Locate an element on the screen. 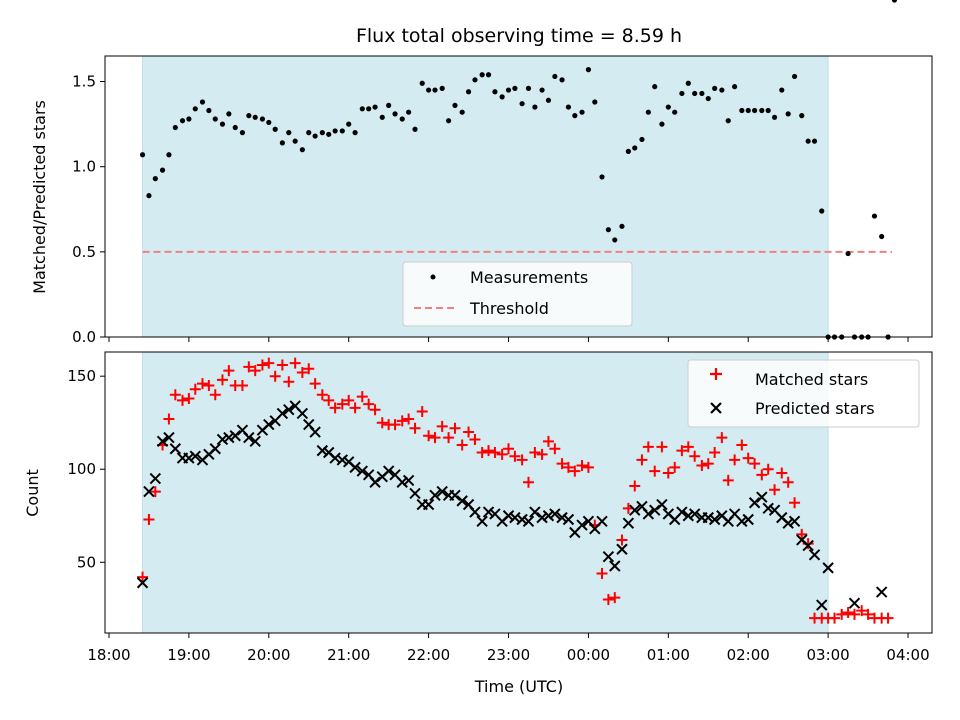 Image resolution: width=960 pixels, height=720 pixels. x-tick-label: 20:00 is located at coordinates (268, 655).